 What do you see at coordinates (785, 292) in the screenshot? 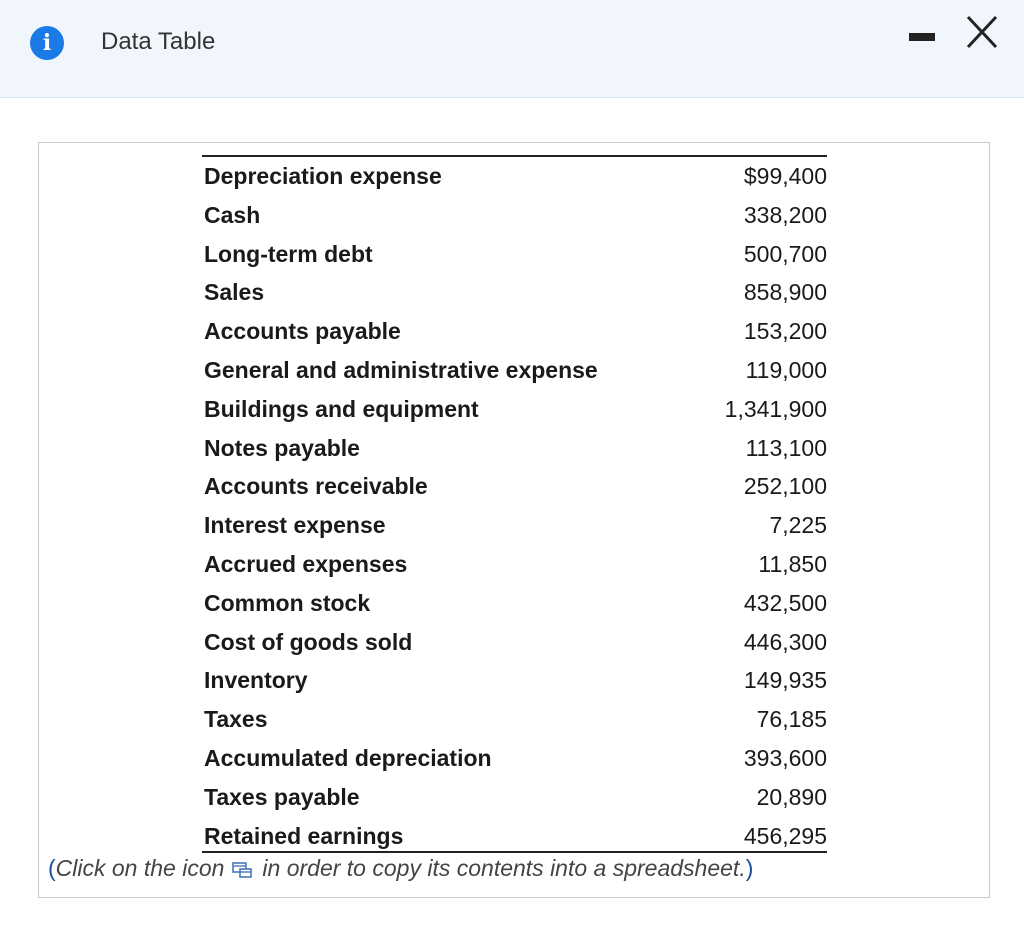
I see `row-value: 858,900` at bounding box center [785, 292].